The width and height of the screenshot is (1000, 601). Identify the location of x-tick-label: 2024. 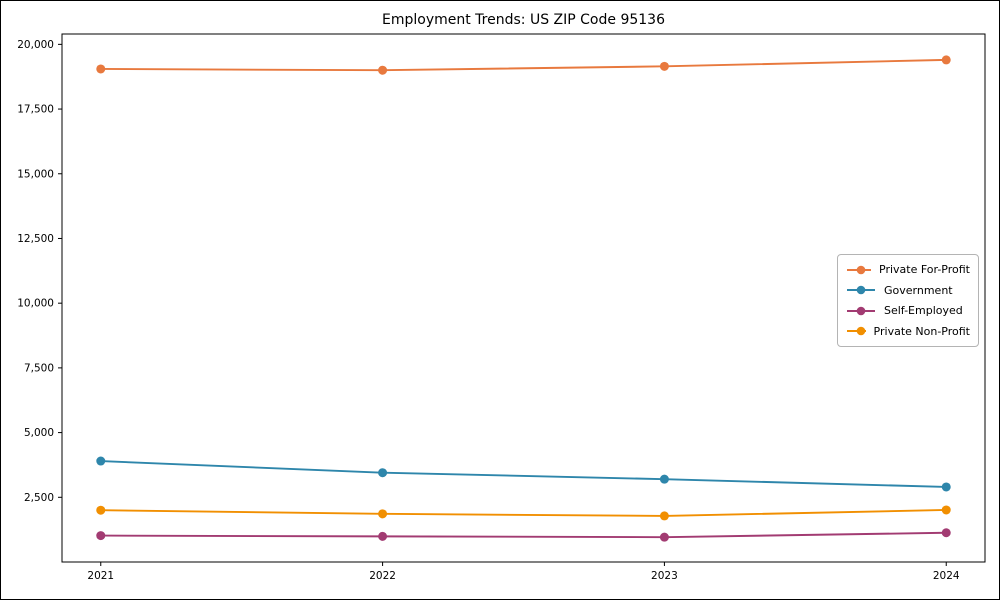
(946, 576).